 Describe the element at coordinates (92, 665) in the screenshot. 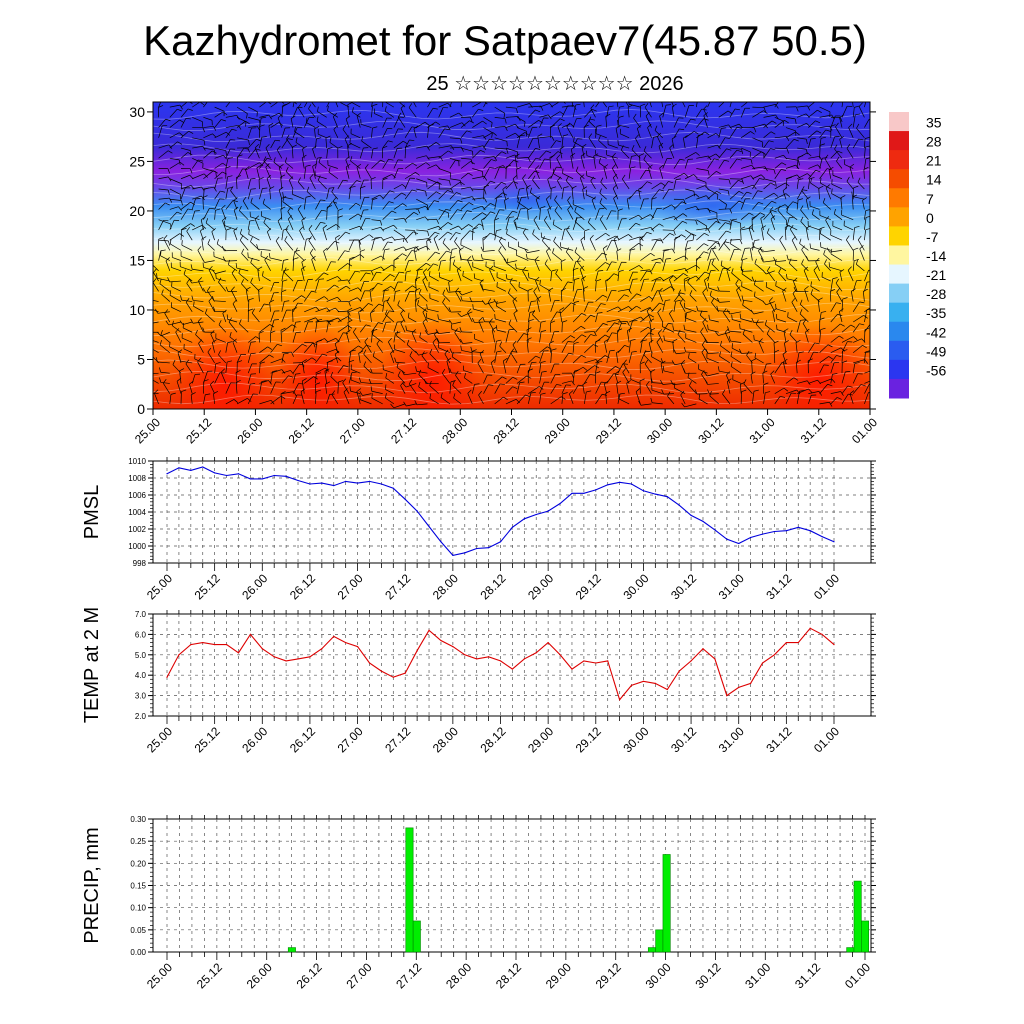

I see `y-axis-title: TEMP at 2 M` at that location.